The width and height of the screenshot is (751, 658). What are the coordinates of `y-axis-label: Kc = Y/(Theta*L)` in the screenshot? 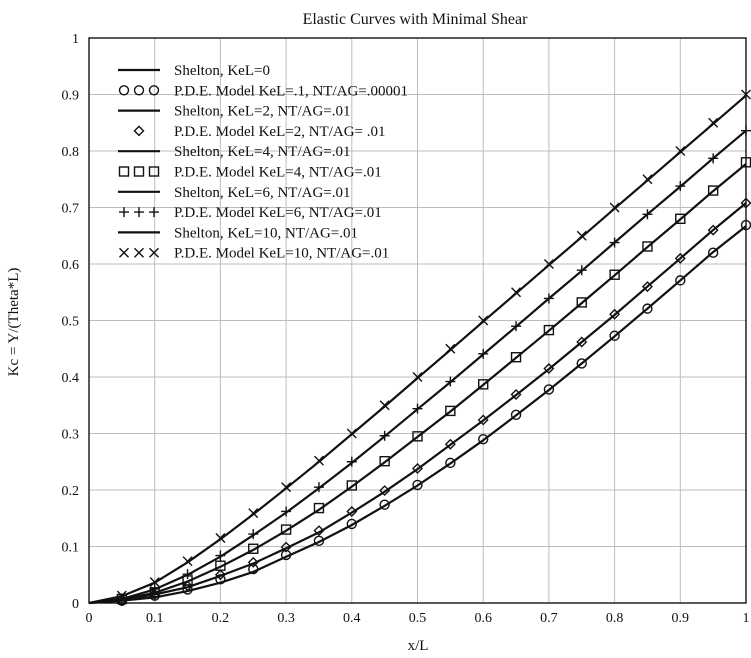 It's located at (14, 322).